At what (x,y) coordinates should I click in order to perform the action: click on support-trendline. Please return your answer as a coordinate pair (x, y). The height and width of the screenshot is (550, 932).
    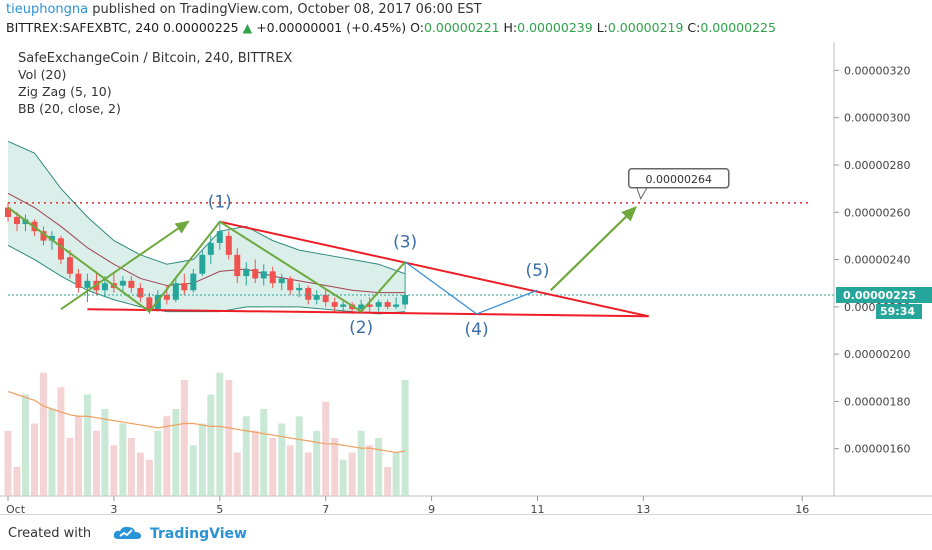
    Looking at the image, I should click on (368, 313).